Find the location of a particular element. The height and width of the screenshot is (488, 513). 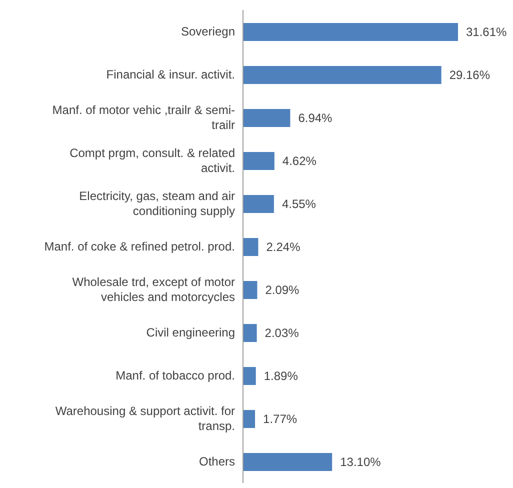

data-label: 2.24% is located at coordinates (283, 247).